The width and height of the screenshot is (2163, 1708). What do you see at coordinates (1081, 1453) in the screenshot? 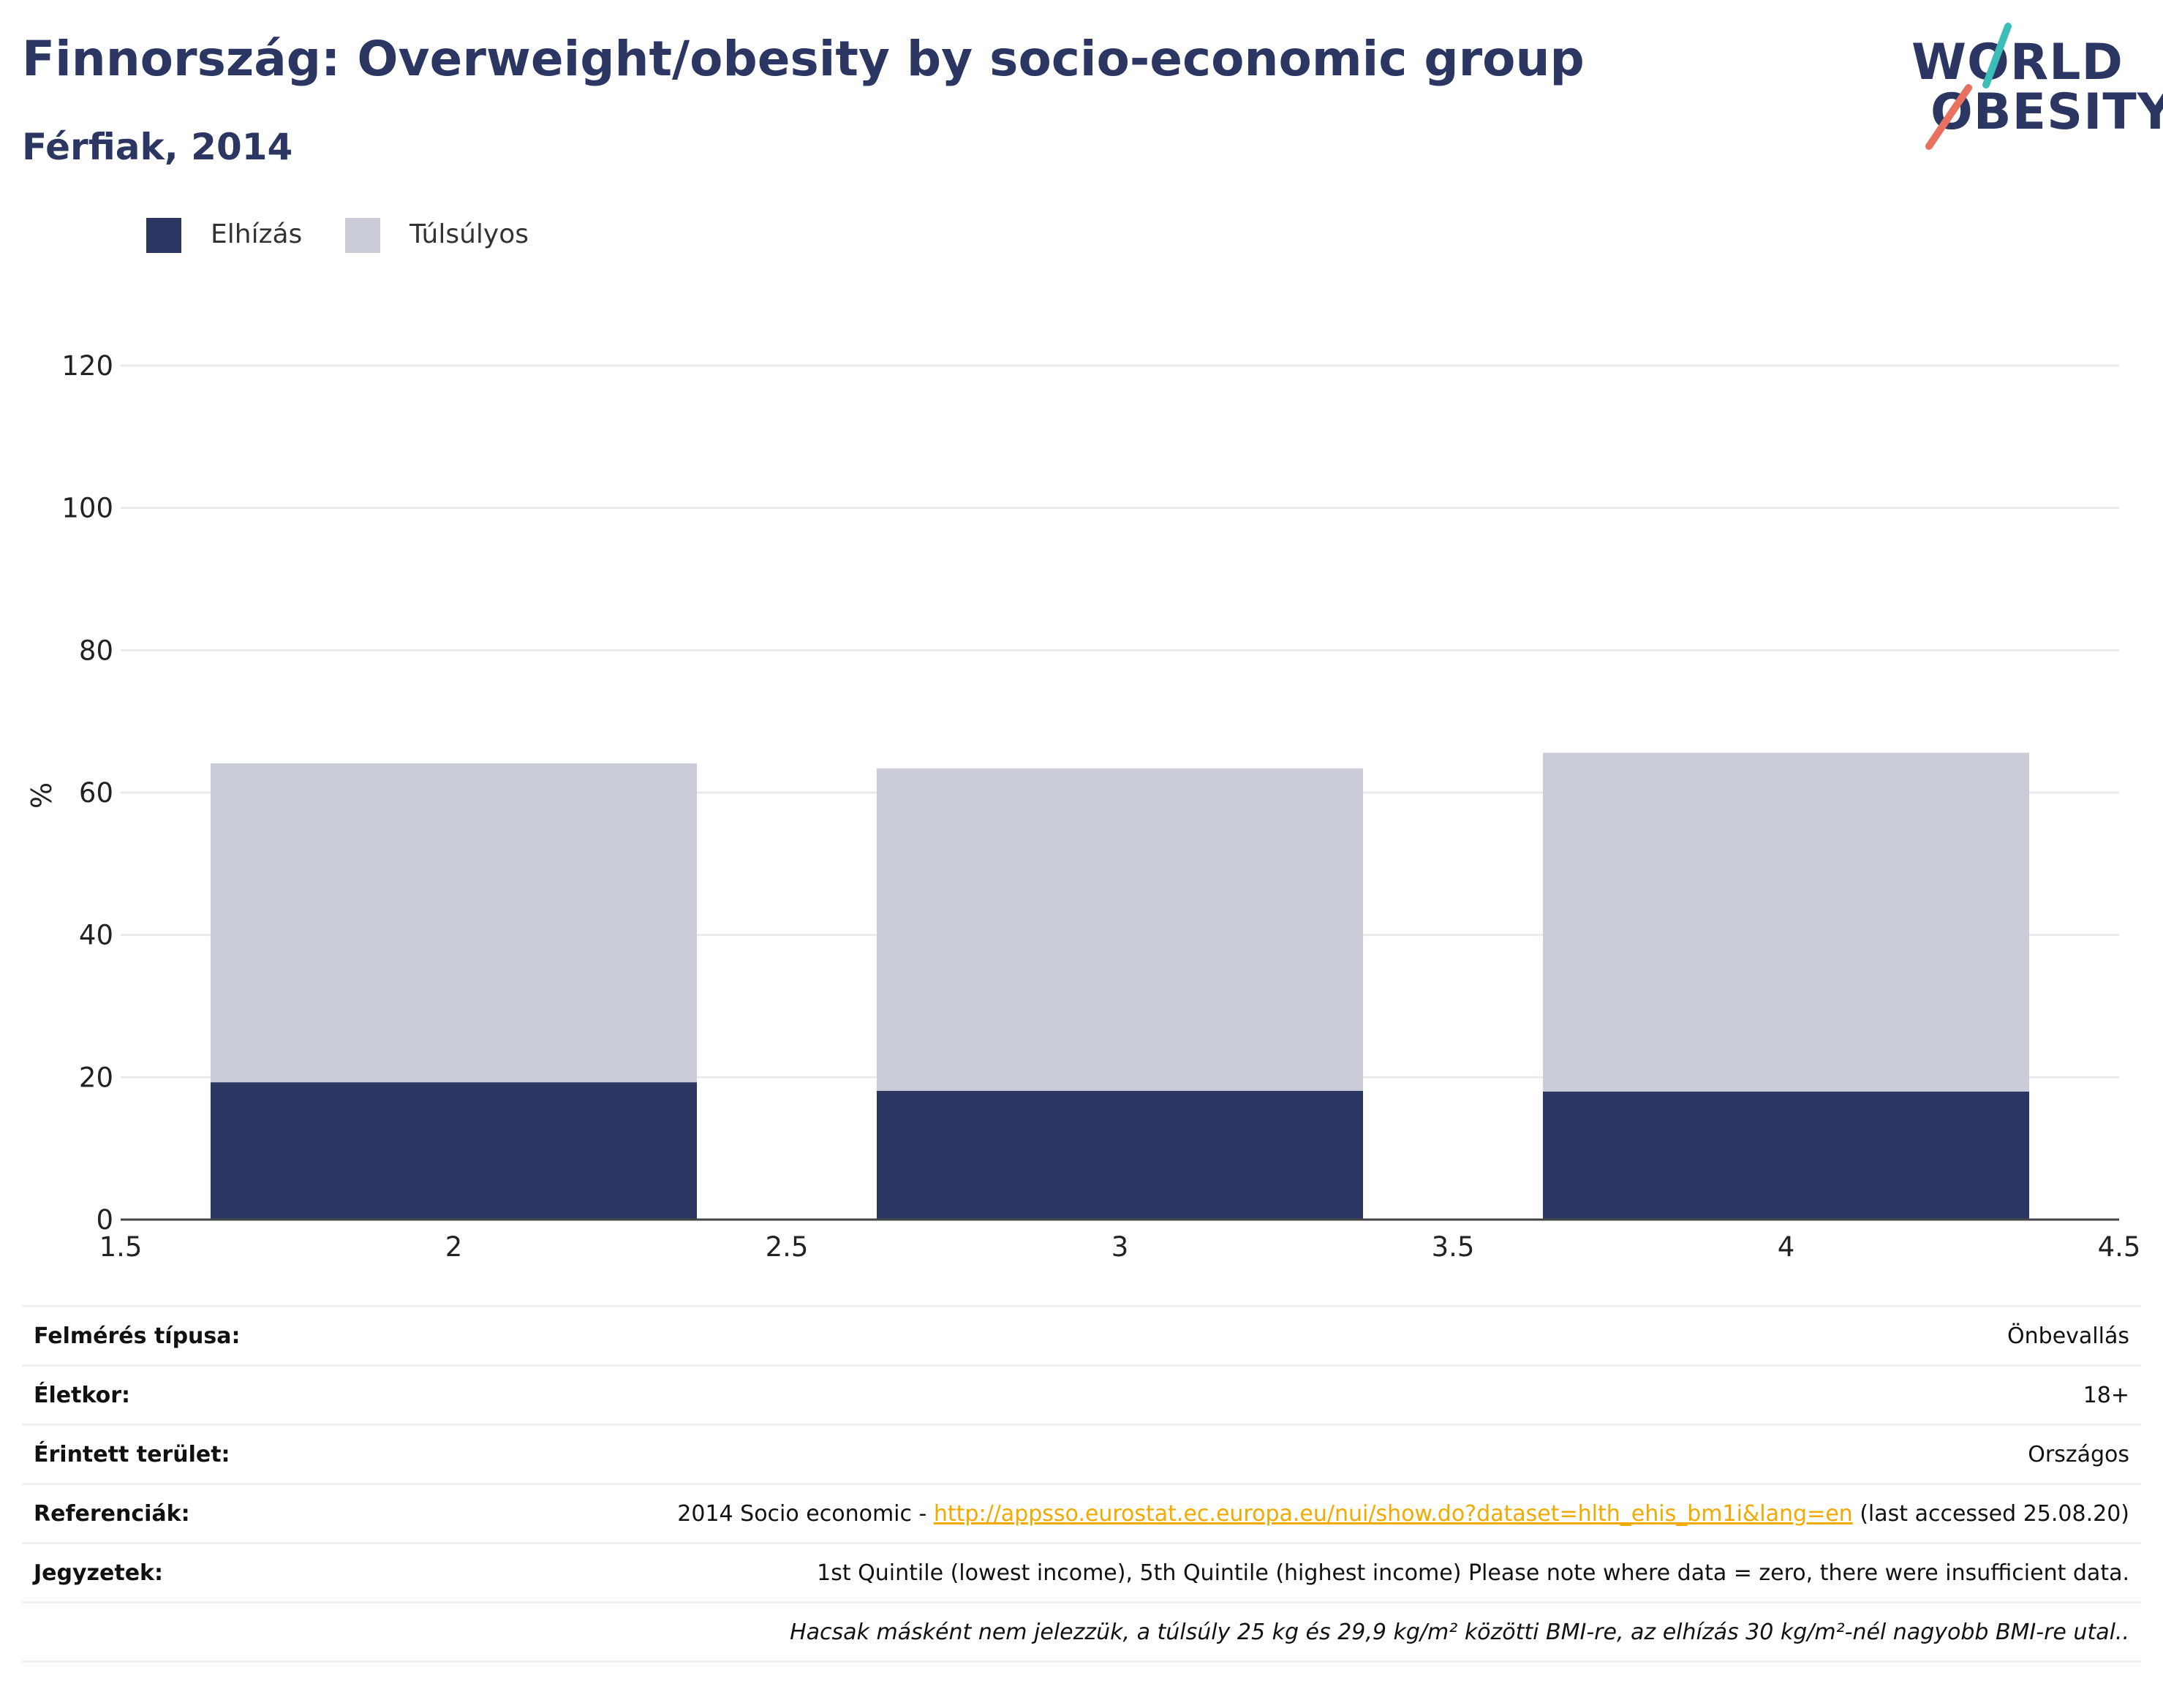
I see `info-row-area: Érintett terület: Országos` at bounding box center [1081, 1453].